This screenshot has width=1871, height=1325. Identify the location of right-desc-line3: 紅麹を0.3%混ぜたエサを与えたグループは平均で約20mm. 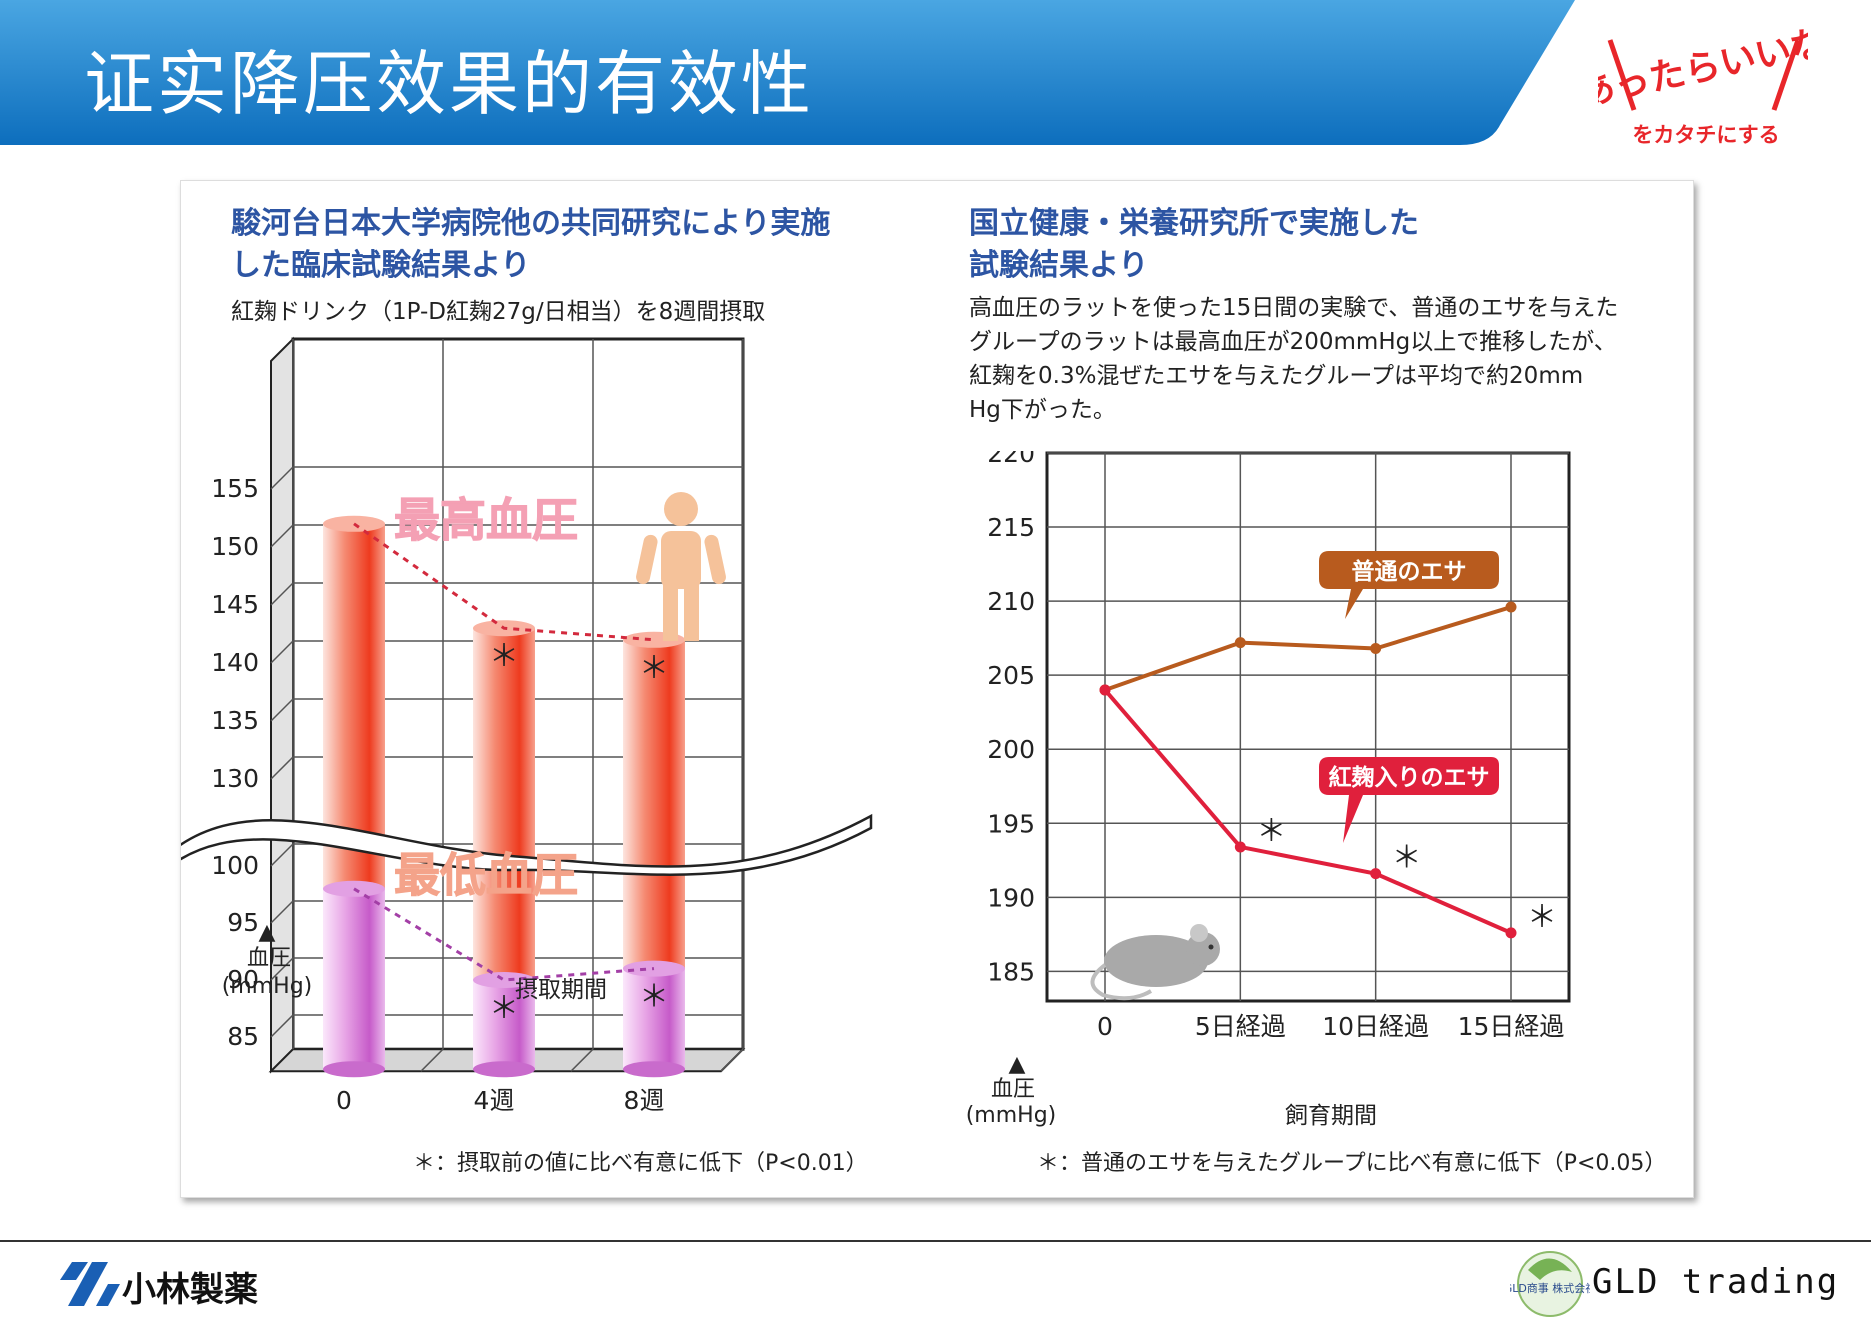
(1276, 376).